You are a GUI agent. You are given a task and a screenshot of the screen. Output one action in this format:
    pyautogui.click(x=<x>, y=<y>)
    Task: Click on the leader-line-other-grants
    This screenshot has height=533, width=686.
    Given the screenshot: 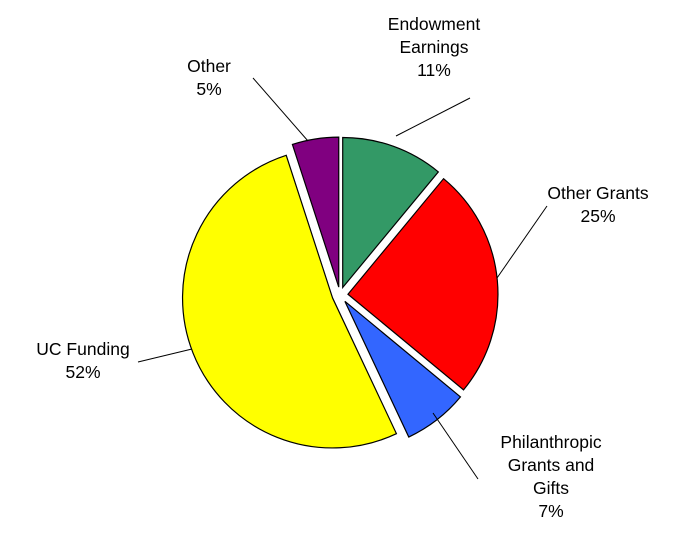 What is the action you would take?
    pyautogui.click(x=522, y=242)
    